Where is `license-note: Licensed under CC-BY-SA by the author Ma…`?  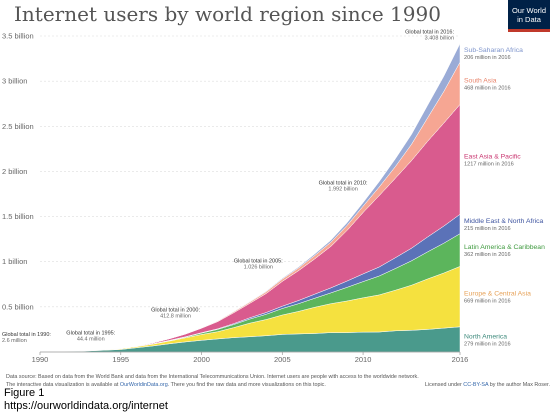
license-note: Licensed under CC-BY-SA by the author Ma… is located at coordinates (487, 385).